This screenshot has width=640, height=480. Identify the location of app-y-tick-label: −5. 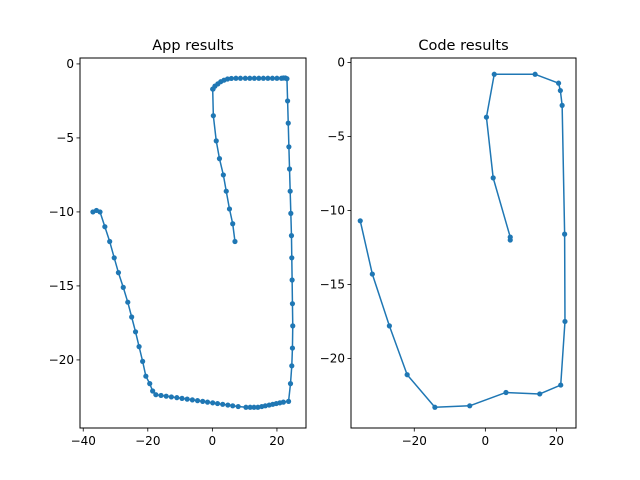
(65, 138).